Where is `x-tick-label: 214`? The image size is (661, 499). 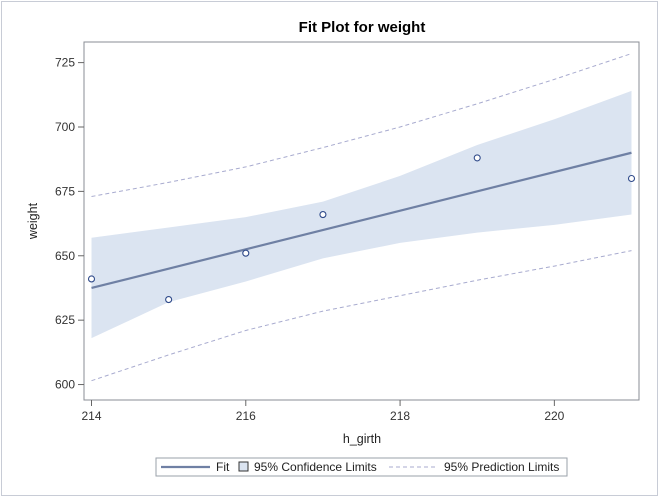
x-tick-label: 214 is located at coordinates (91, 416).